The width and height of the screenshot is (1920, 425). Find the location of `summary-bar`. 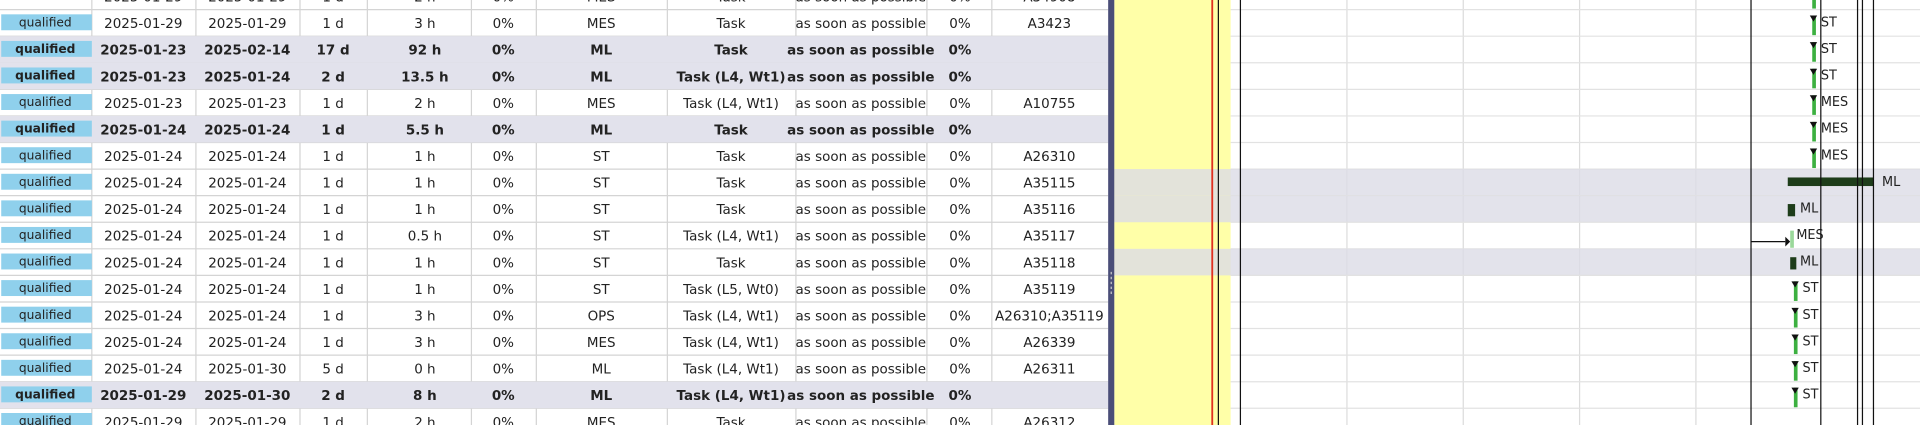

summary-bar is located at coordinates (1830, 182).